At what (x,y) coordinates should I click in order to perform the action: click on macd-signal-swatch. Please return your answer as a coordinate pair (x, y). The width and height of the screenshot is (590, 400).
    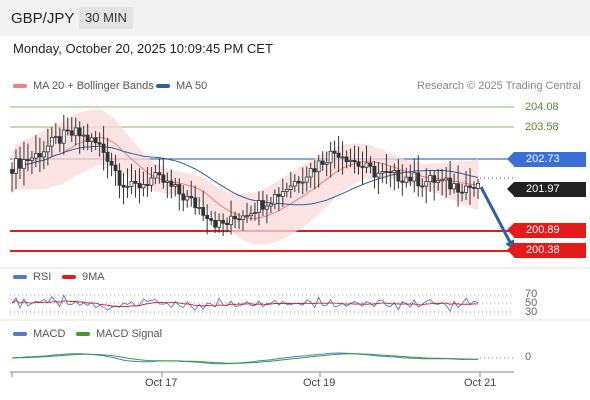
    Looking at the image, I should click on (83, 334).